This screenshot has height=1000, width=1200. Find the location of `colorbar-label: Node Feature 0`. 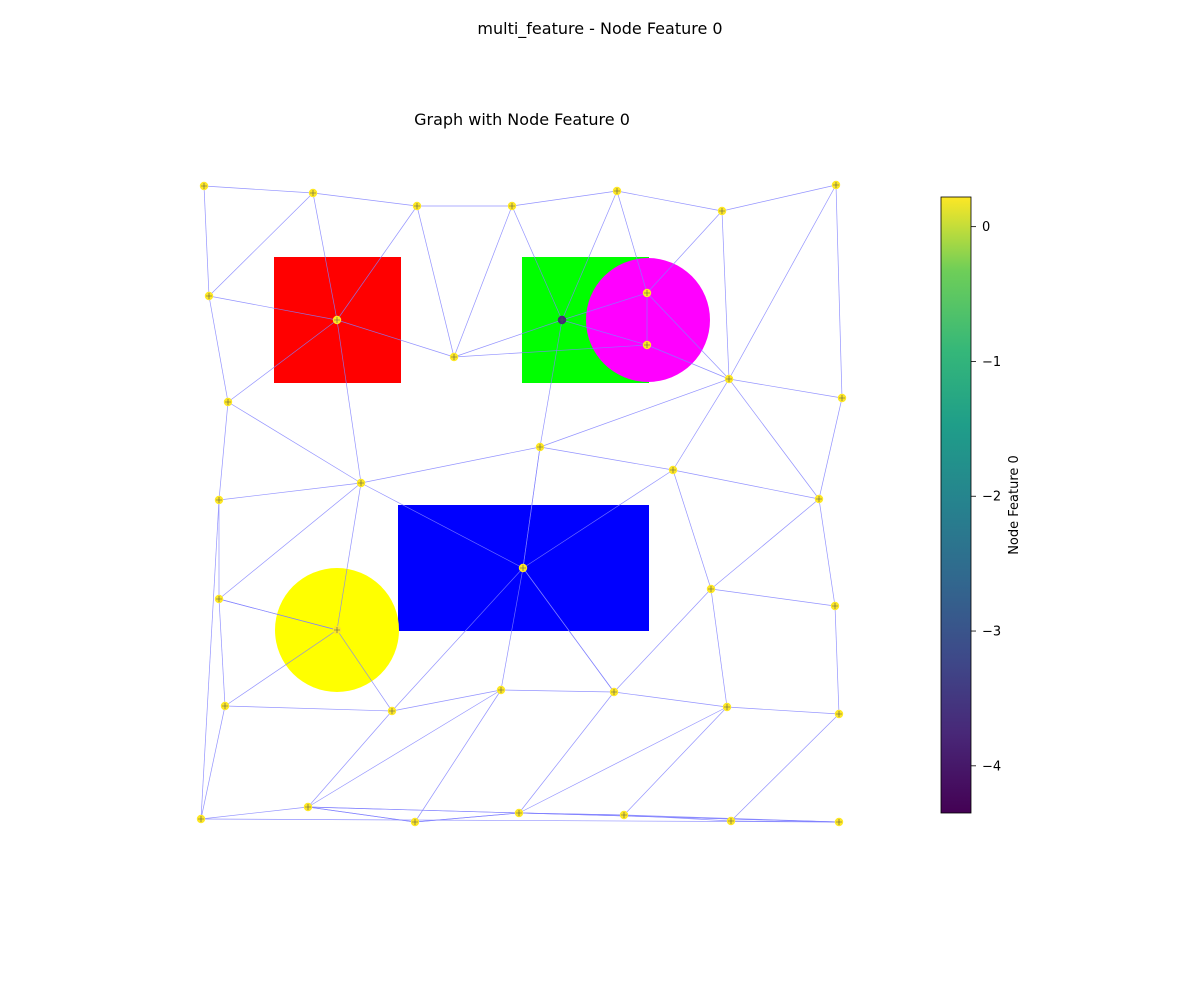

colorbar-label: Node Feature 0 is located at coordinates (1014, 505).